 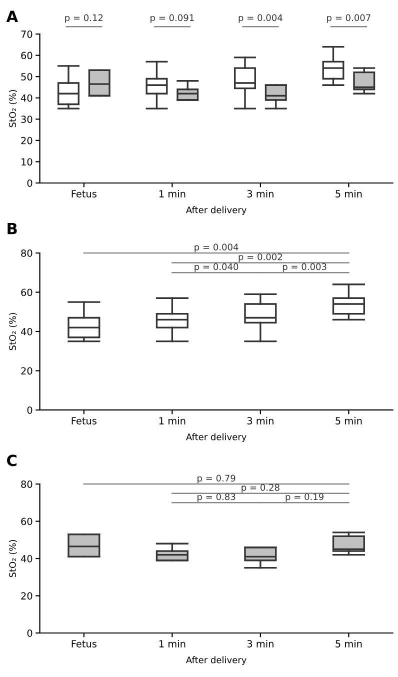 What do you see at coordinates (26, 76) in the screenshot?
I see `y-tick-label: 50` at bounding box center [26, 76].